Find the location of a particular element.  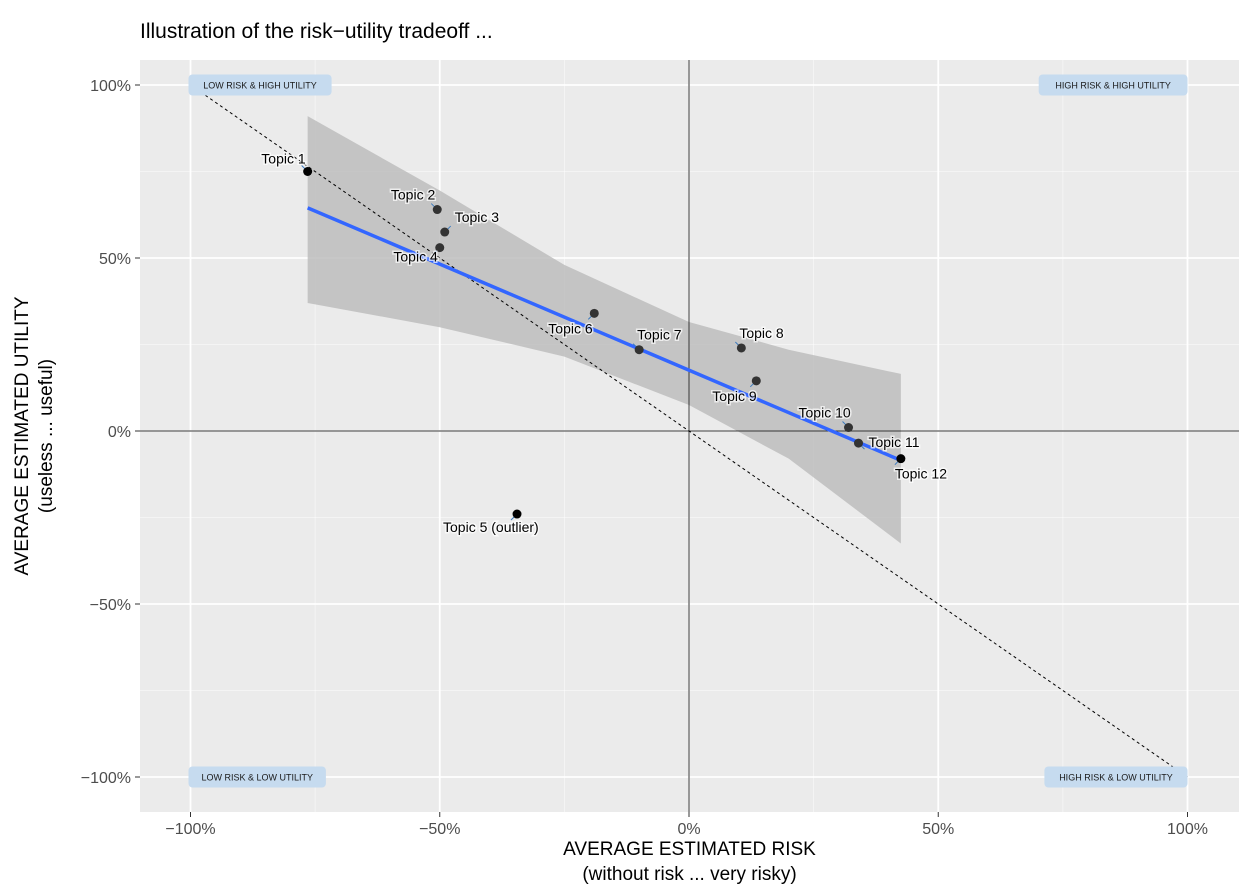

y-tick-label: −100% is located at coordinates (106, 778).